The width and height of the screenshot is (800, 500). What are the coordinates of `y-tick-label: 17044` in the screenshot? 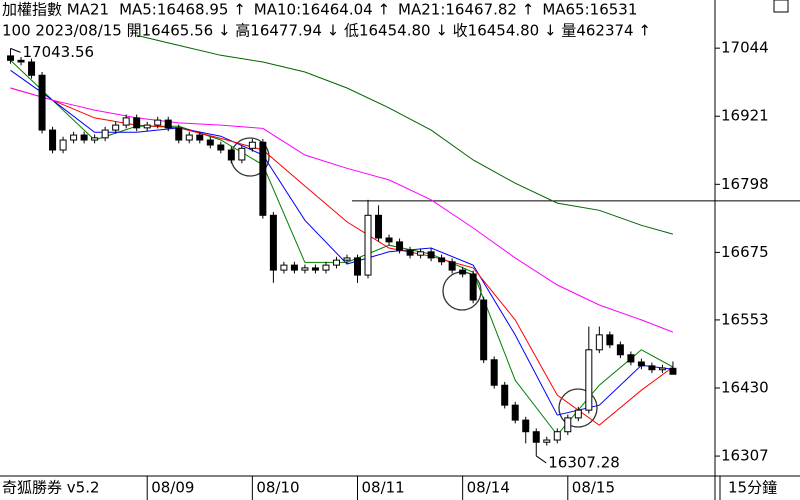 It's located at (745, 48).